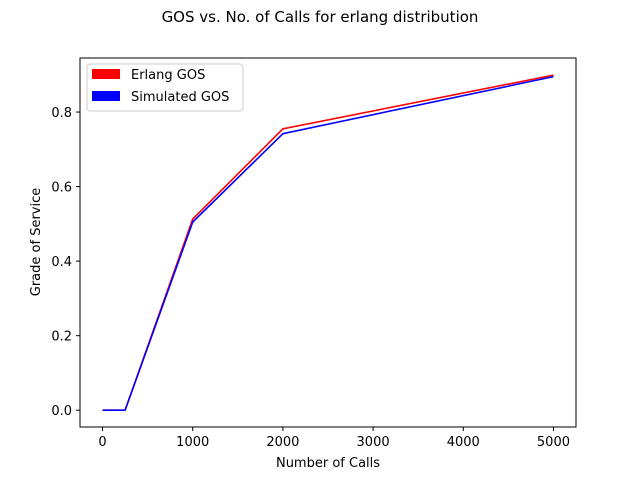 The image size is (640, 484). I want to click on x-tick-label: 4000, so click(463, 442).